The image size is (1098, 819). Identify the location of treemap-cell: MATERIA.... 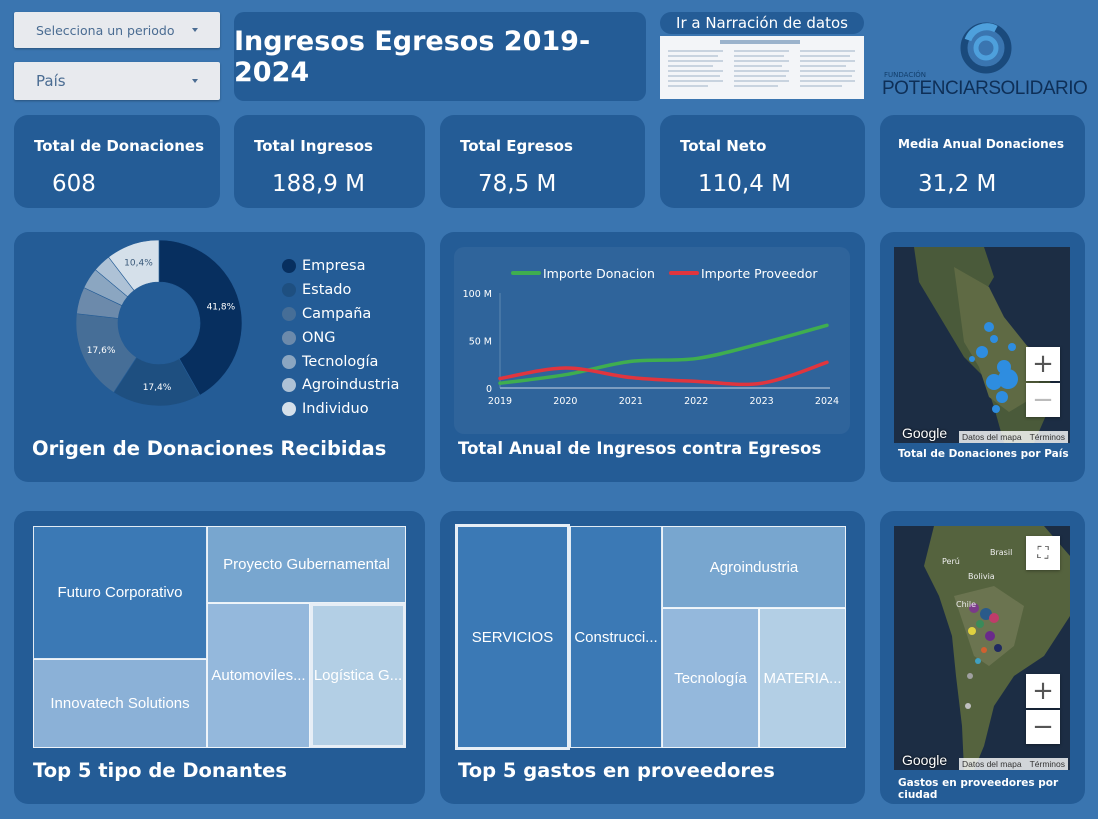
(802, 678).